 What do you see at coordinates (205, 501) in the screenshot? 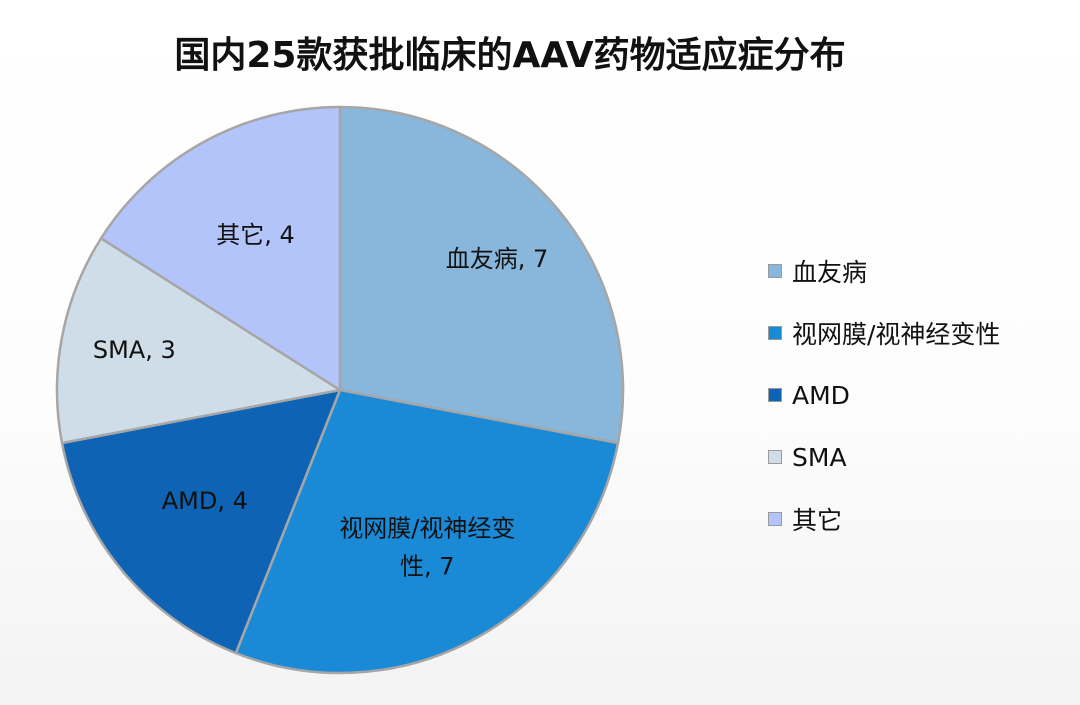
I see `data-label-slice-3: AMD, 4` at bounding box center [205, 501].